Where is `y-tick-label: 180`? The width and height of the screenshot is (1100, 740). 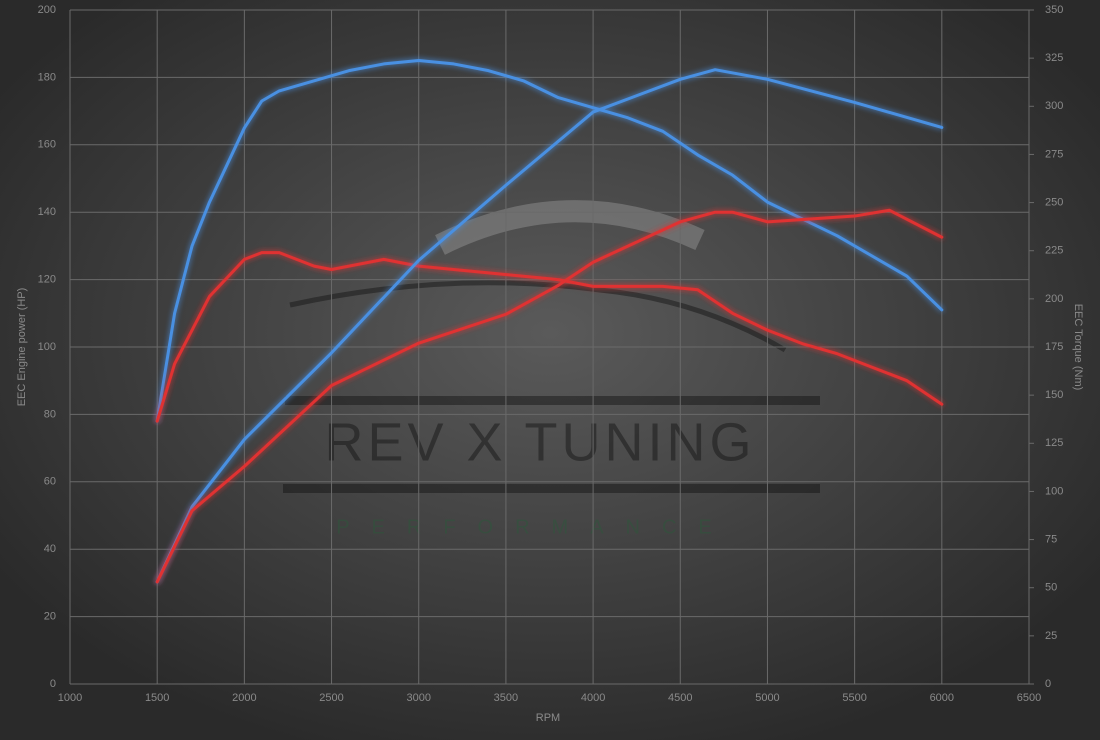
y-tick-label: 180 is located at coordinates (47, 77).